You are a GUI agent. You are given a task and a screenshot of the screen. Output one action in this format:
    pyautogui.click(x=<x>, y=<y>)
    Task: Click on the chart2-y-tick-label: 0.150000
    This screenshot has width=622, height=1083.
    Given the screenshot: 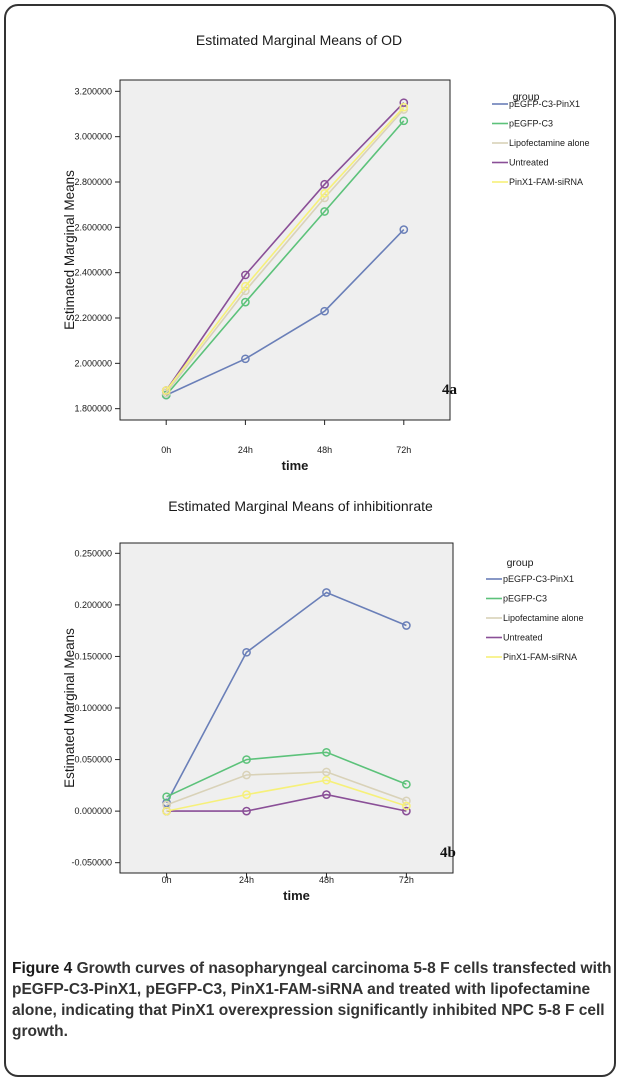 What is the action you would take?
    pyautogui.click(x=93, y=656)
    